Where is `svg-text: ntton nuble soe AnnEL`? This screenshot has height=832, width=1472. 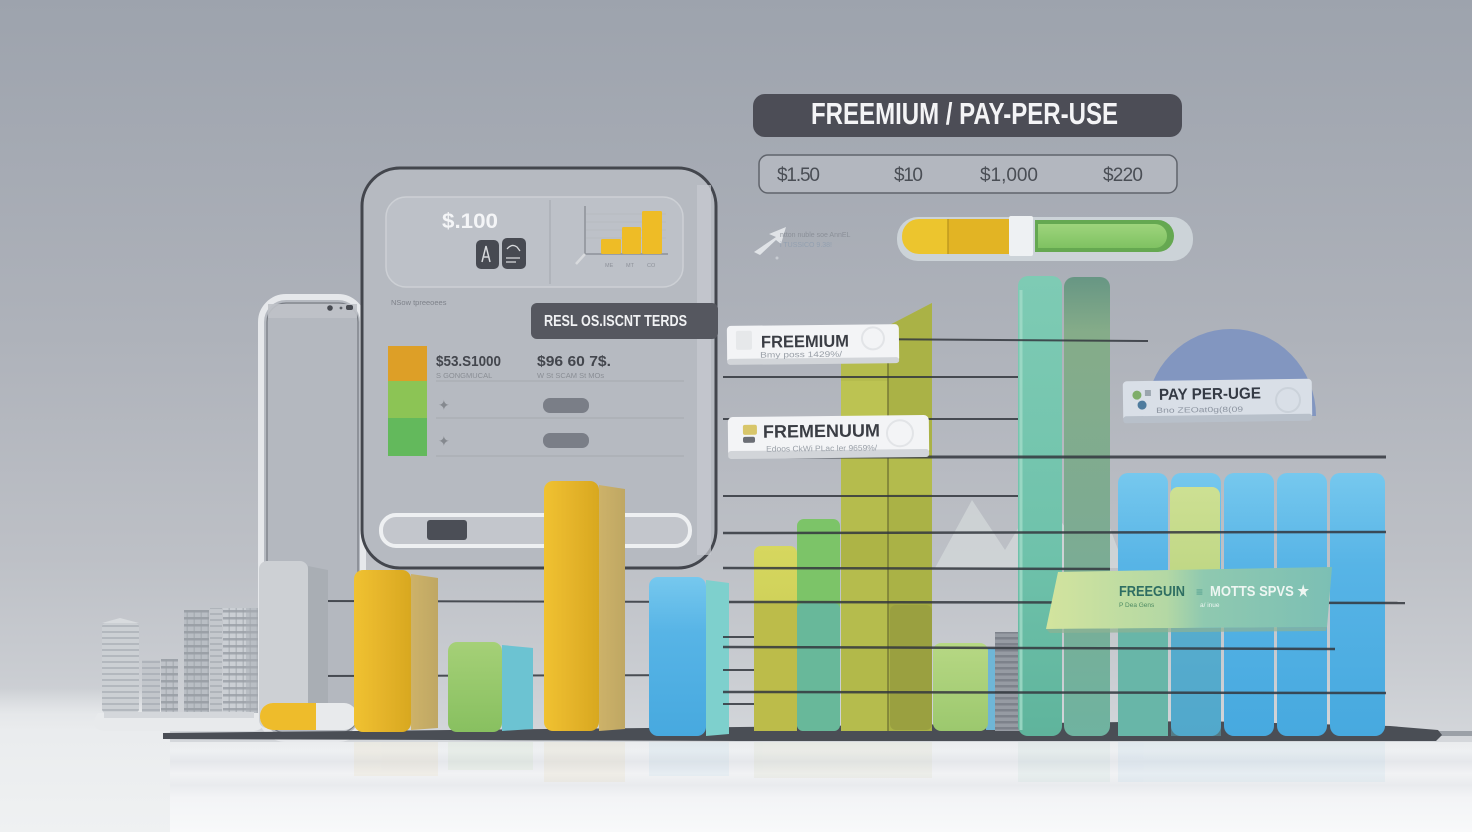 svg-text: ntton nuble soe AnnEL is located at coordinates (815, 235).